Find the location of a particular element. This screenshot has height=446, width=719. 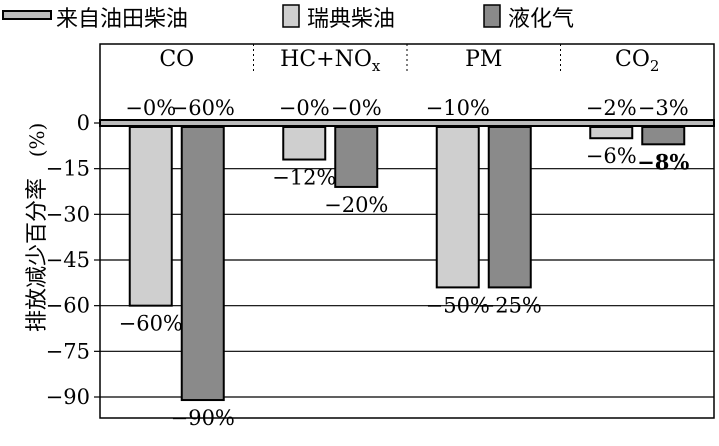

data-label: −90% is located at coordinates (203, 418).